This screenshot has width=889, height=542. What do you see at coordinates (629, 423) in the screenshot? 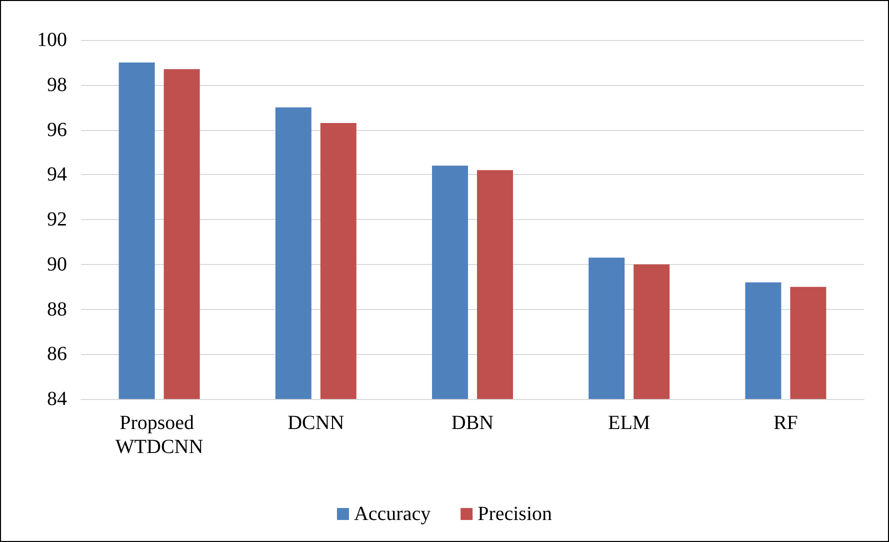
I see `x-tick-label: ELM` at bounding box center [629, 423].